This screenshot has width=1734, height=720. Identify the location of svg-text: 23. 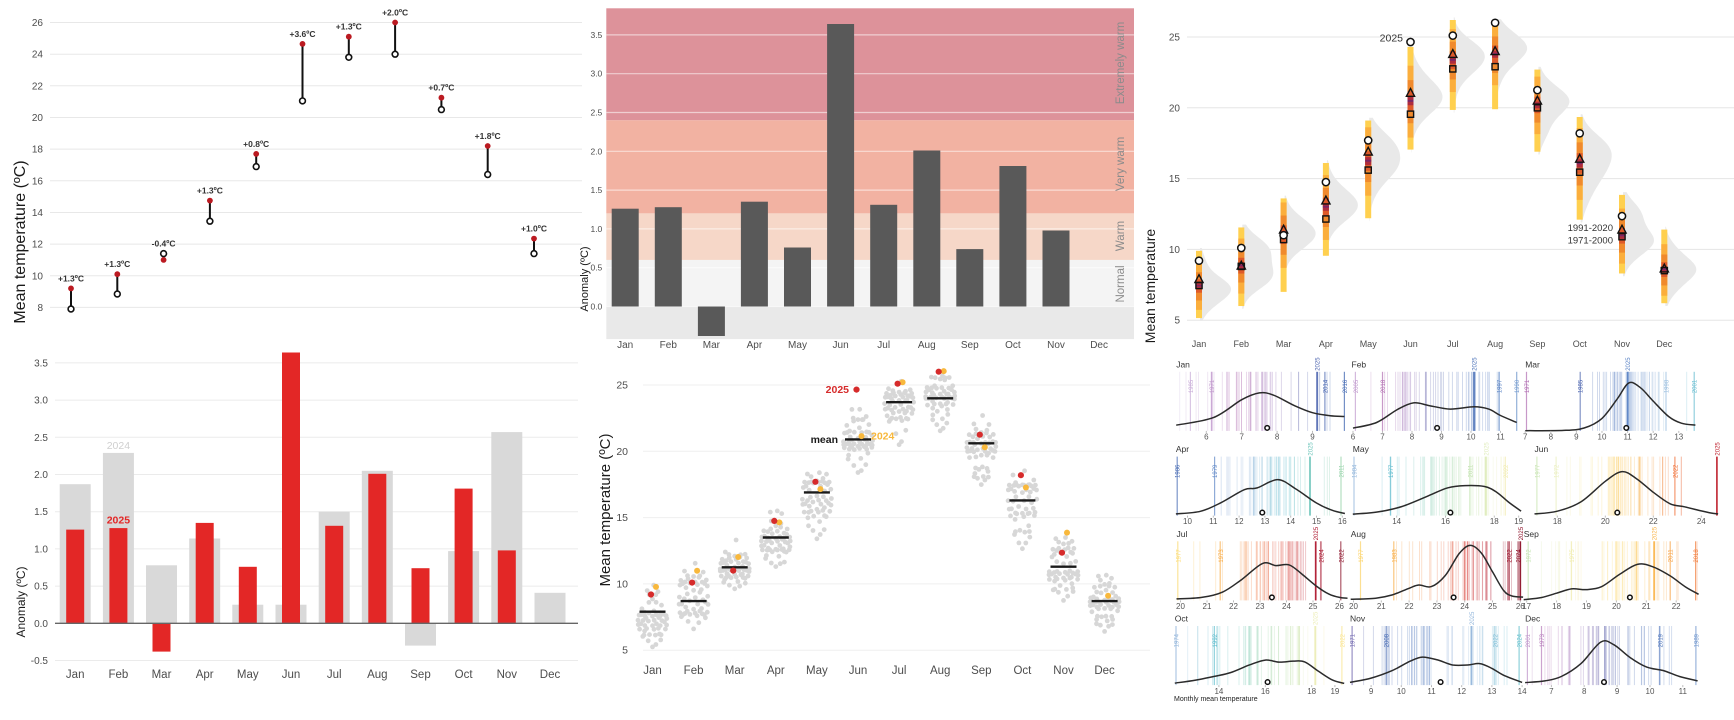
(1436, 606).